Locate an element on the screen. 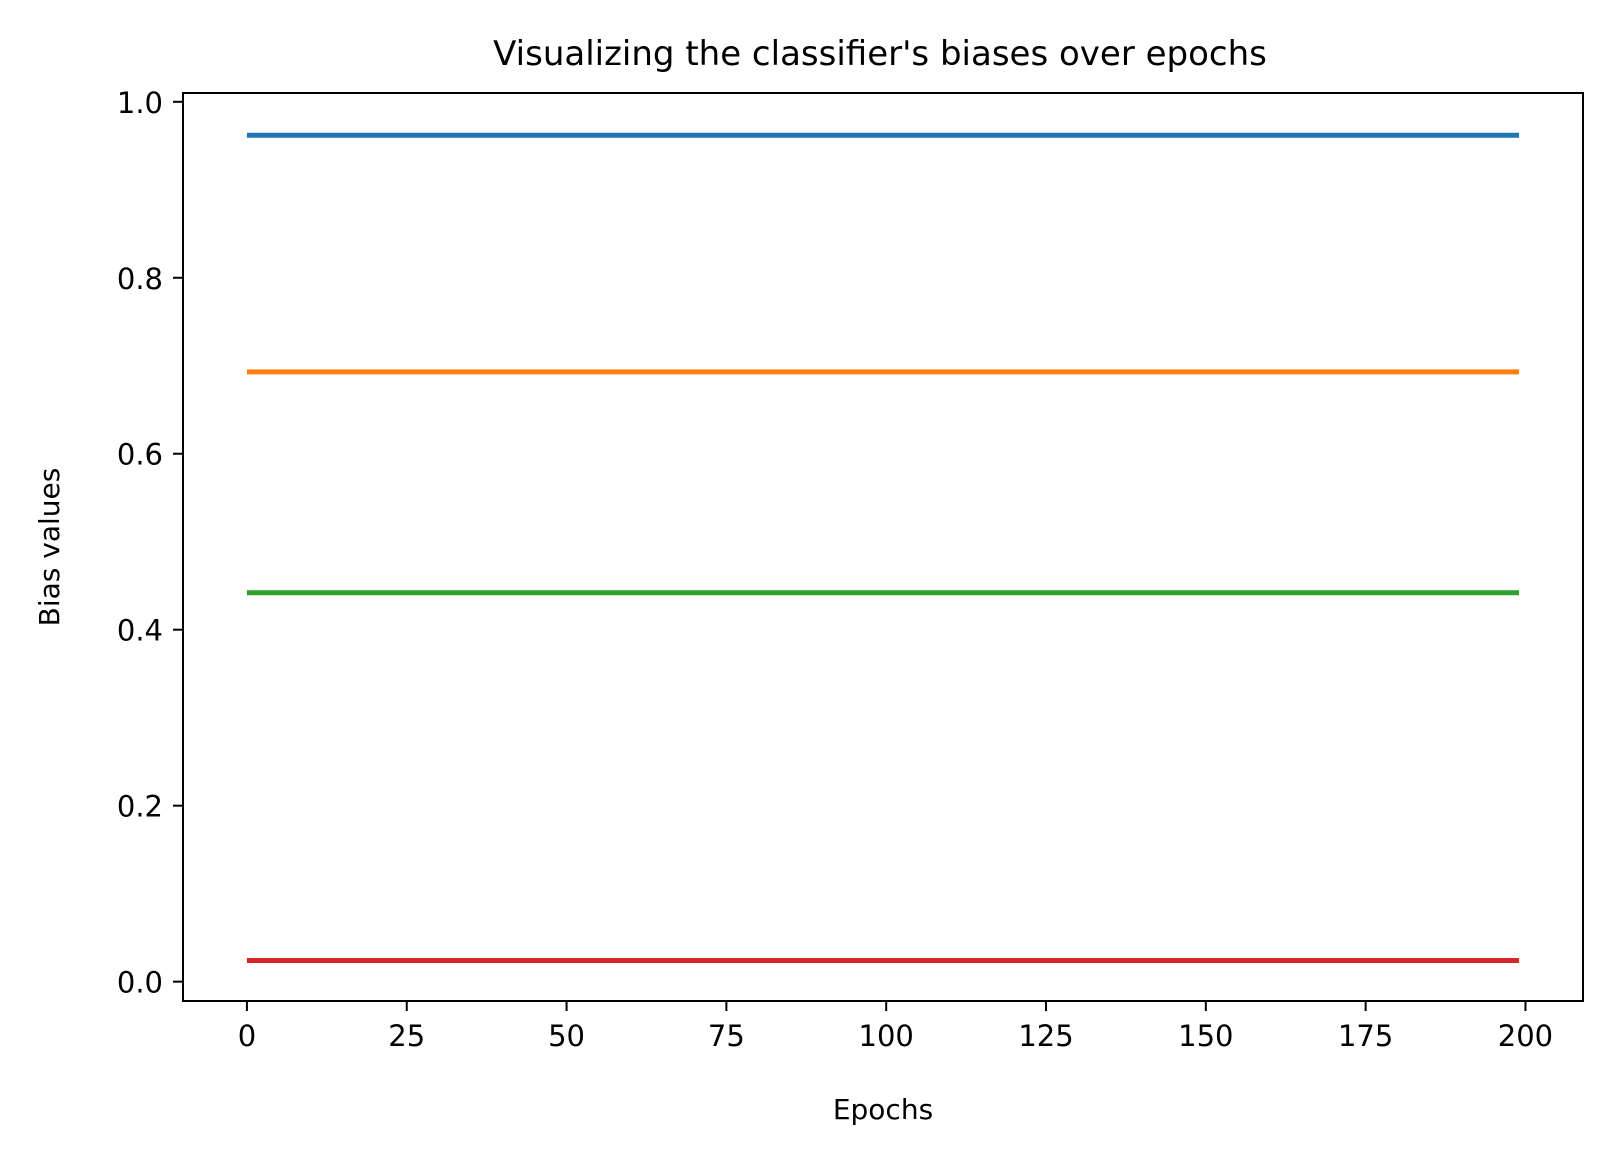 This screenshot has height=1158, width=1607. x-tick-label: 150 is located at coordinates (1205, 1036).